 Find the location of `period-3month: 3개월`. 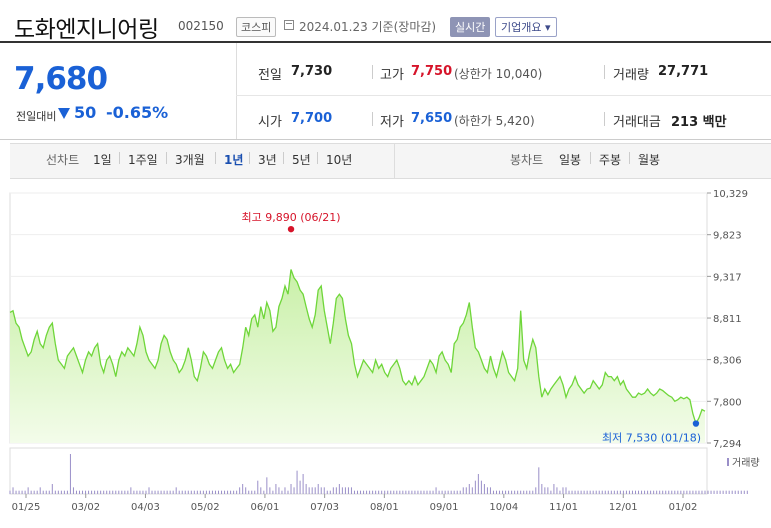

period-3month: 3개월 is located at coordinates (190, 160).